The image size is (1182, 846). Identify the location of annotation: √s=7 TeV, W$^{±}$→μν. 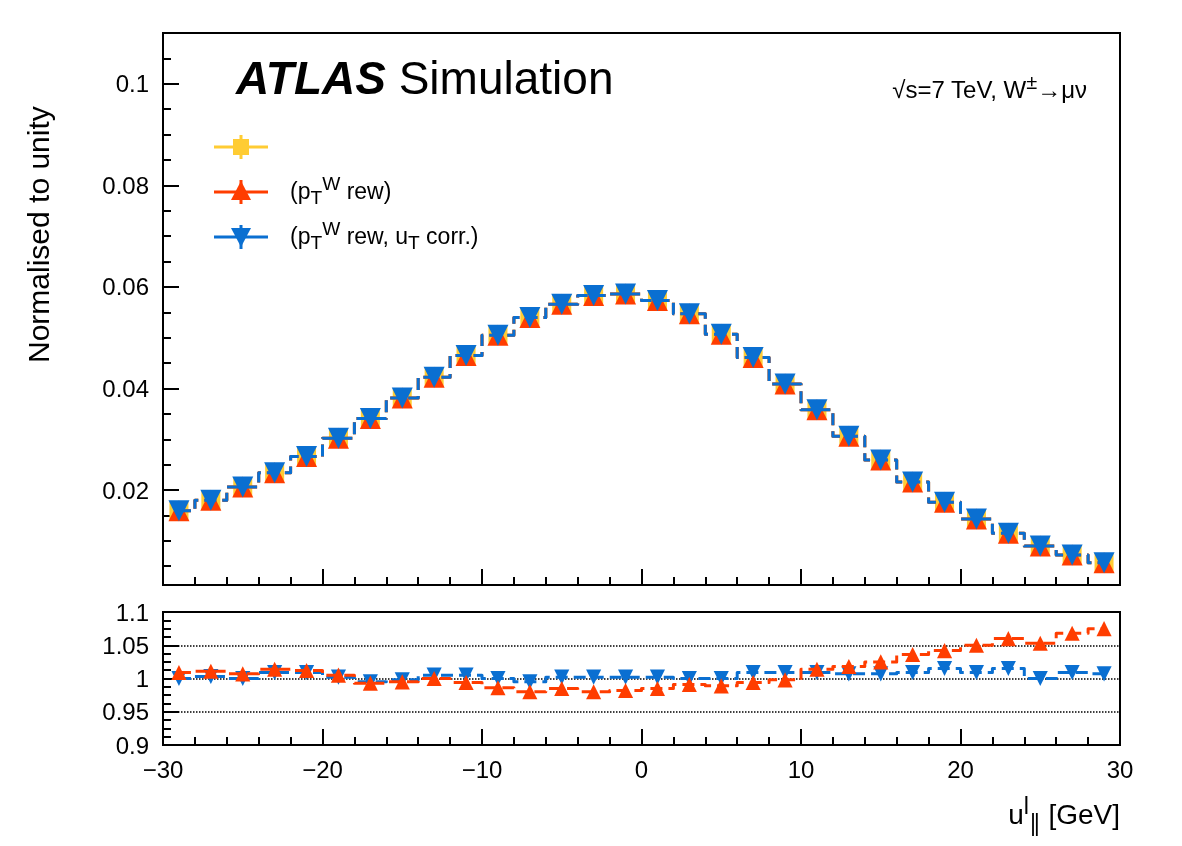
(989, 87).